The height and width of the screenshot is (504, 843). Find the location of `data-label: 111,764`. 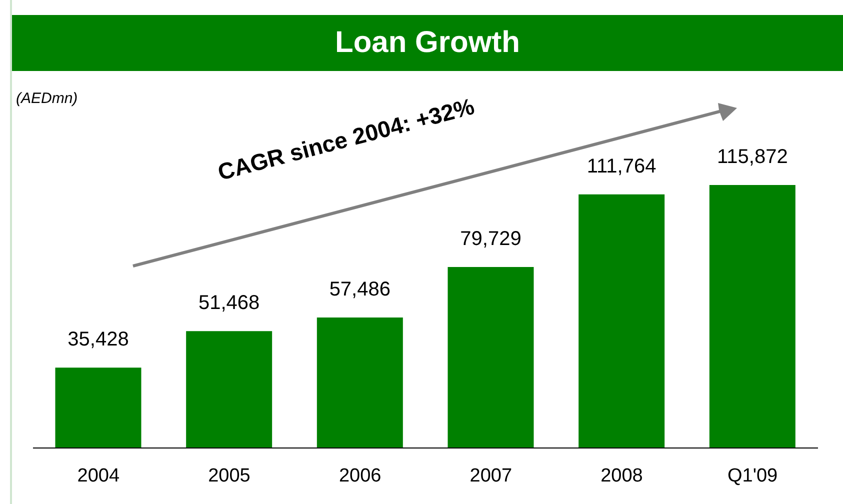

data-label: 111,764 is located at coordinates (621, 166).